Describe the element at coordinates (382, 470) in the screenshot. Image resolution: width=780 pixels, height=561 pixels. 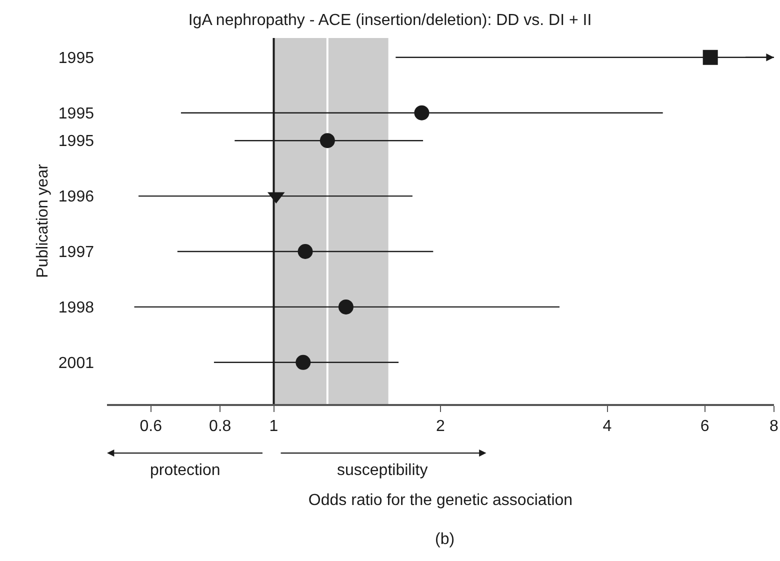
I see `text: susceptibility` at that location.